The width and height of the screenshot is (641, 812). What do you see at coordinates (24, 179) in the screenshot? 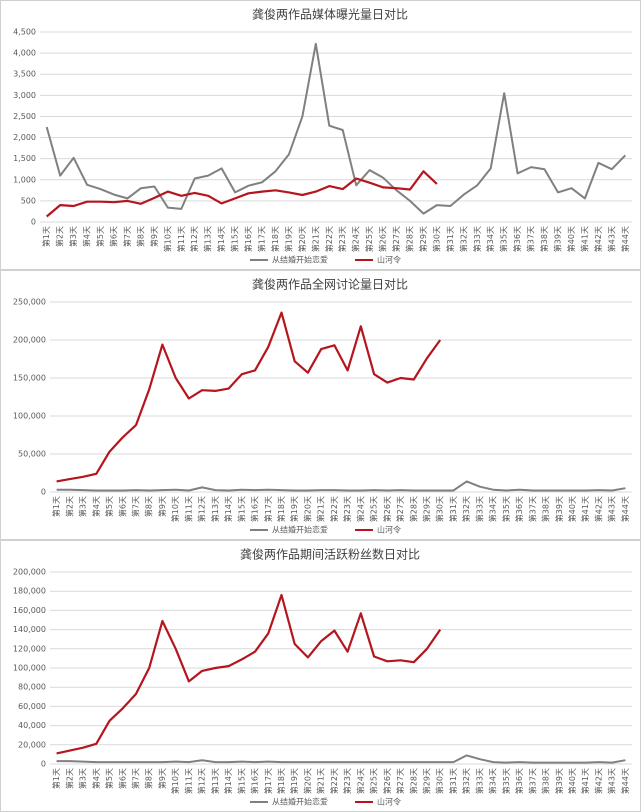
I see `y-tick-label: 1,000` at bounding box center [24, 179].